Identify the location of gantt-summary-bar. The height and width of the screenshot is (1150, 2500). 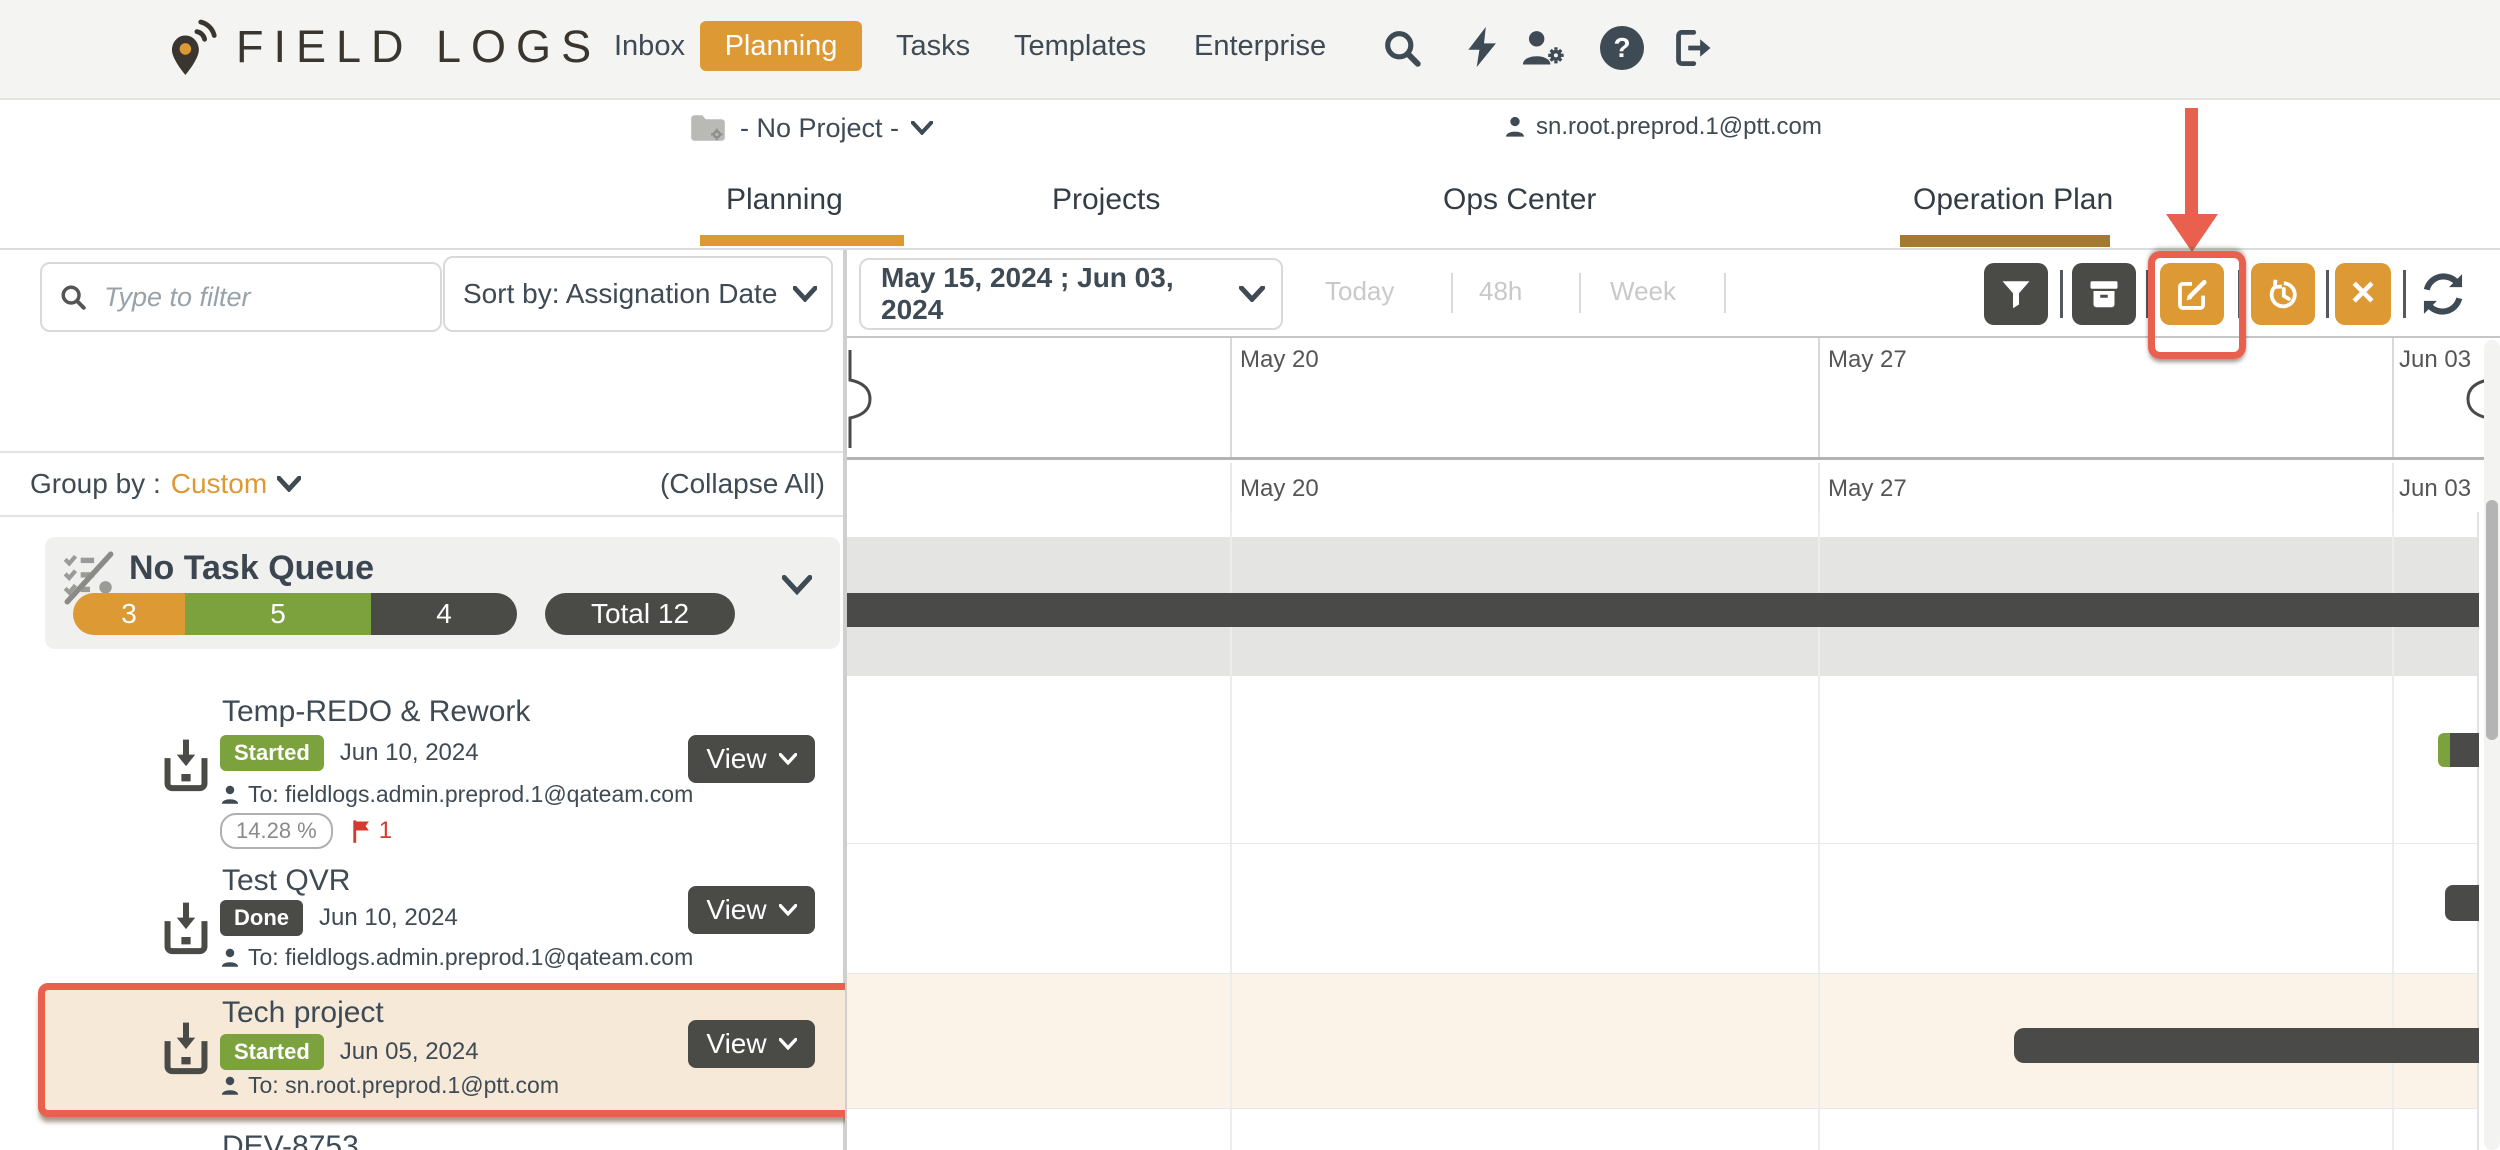
(1663, 610).